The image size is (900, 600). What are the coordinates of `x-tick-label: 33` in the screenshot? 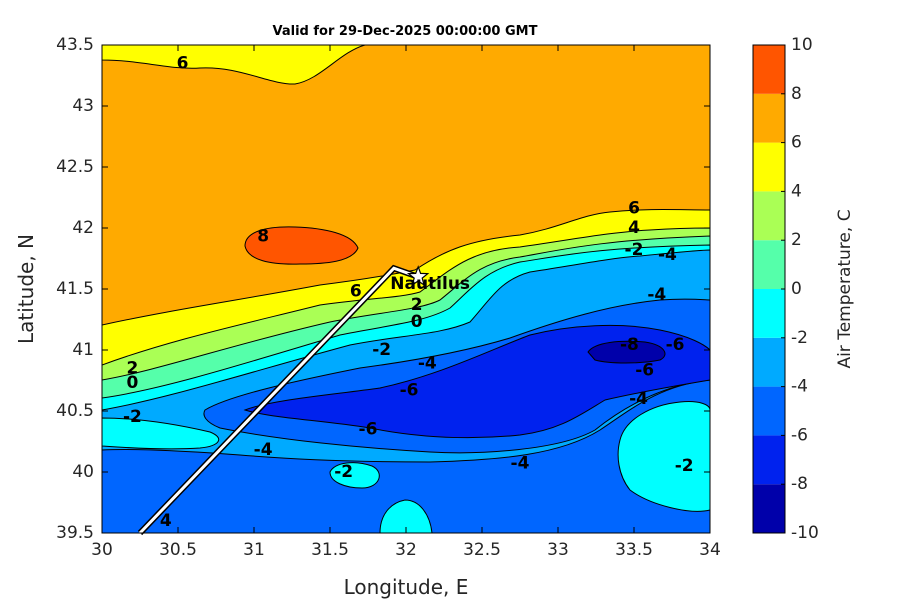 It's located at (558, 550).